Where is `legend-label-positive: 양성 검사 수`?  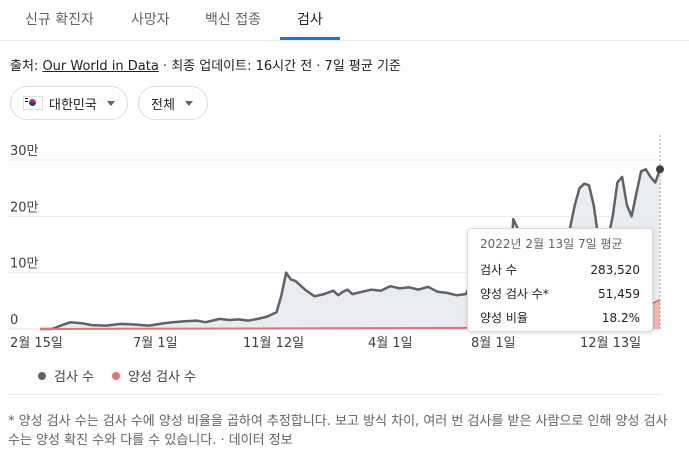 legend-label-positive: 양성 검사 수 is located at coordinates (162, 377).